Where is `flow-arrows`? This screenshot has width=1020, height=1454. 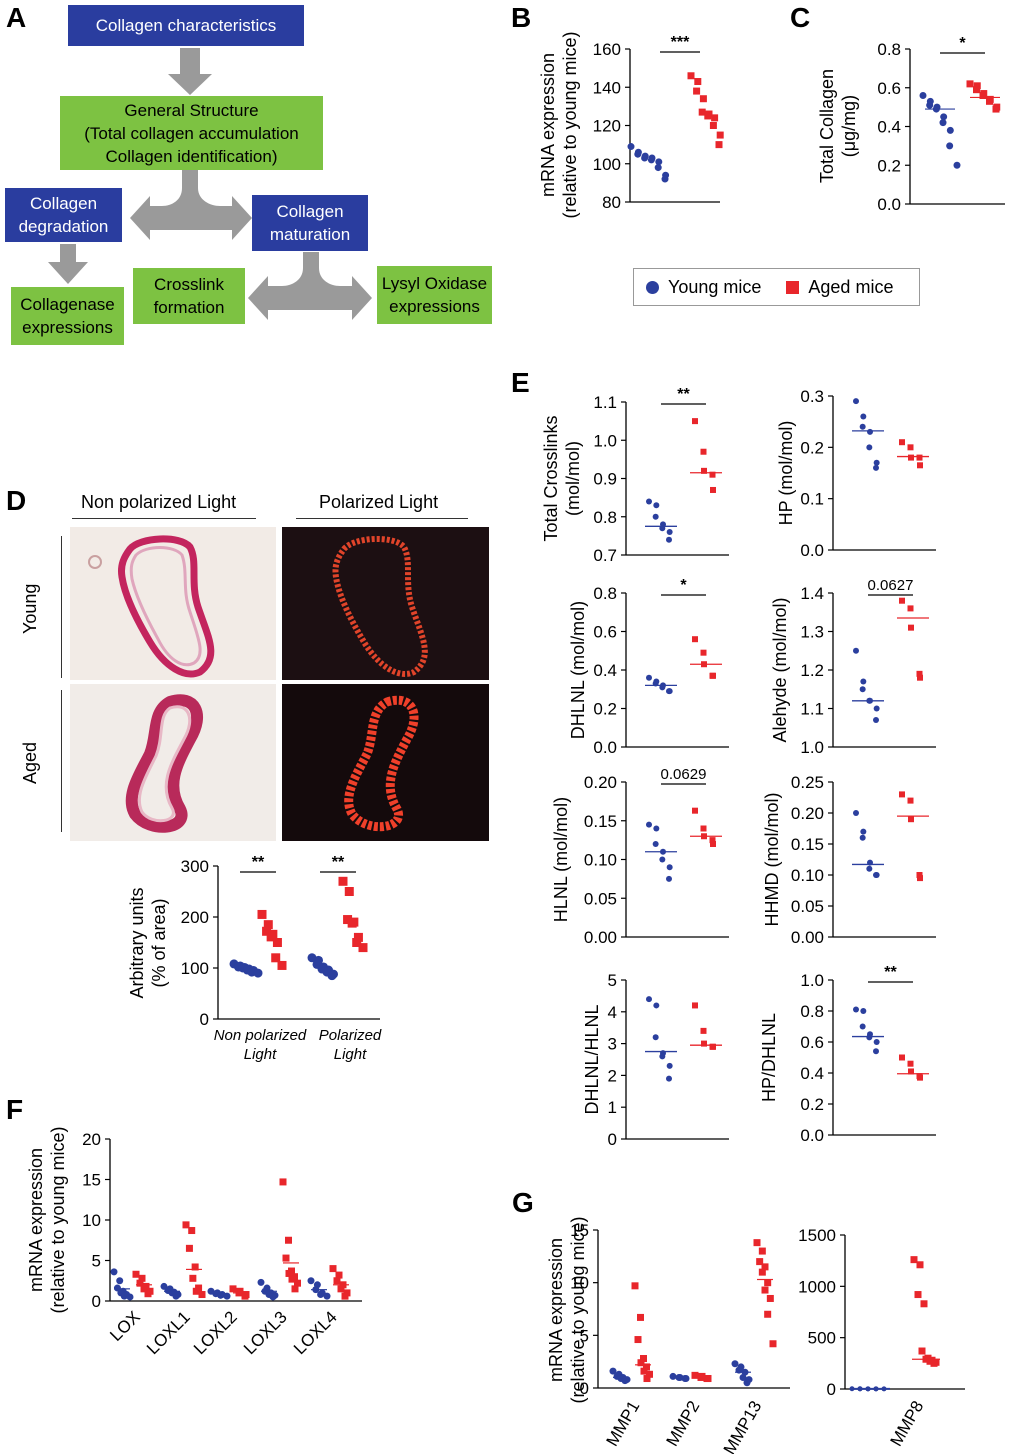 flow-arrows is located at coordinates (210, 184).